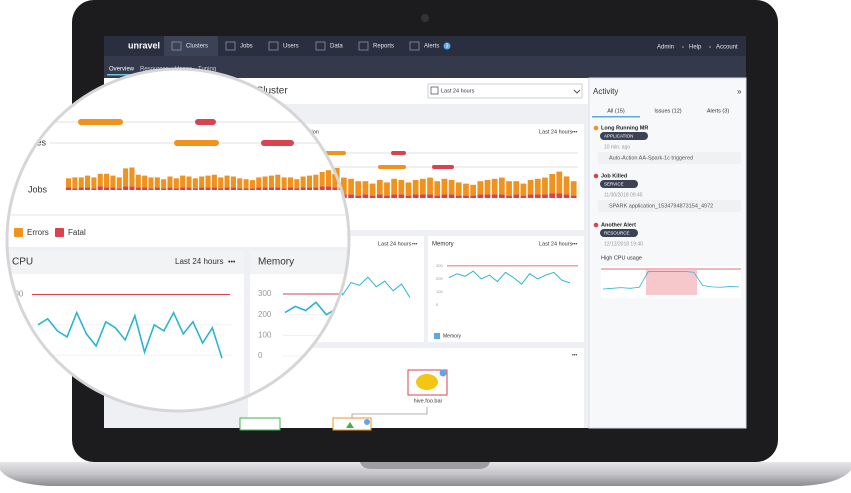 The height and width of the screenshot is (493, 851). I want to click on panel-title: CPU, so click(22, 262).